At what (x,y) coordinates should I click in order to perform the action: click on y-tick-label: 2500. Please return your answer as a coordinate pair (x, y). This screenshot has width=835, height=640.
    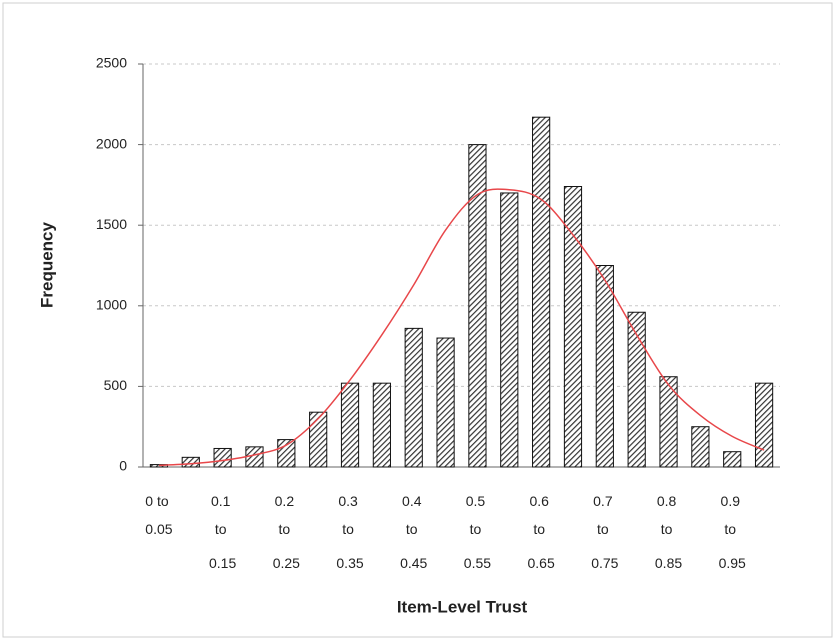
    Looking at the image, I should click on (111, 63).